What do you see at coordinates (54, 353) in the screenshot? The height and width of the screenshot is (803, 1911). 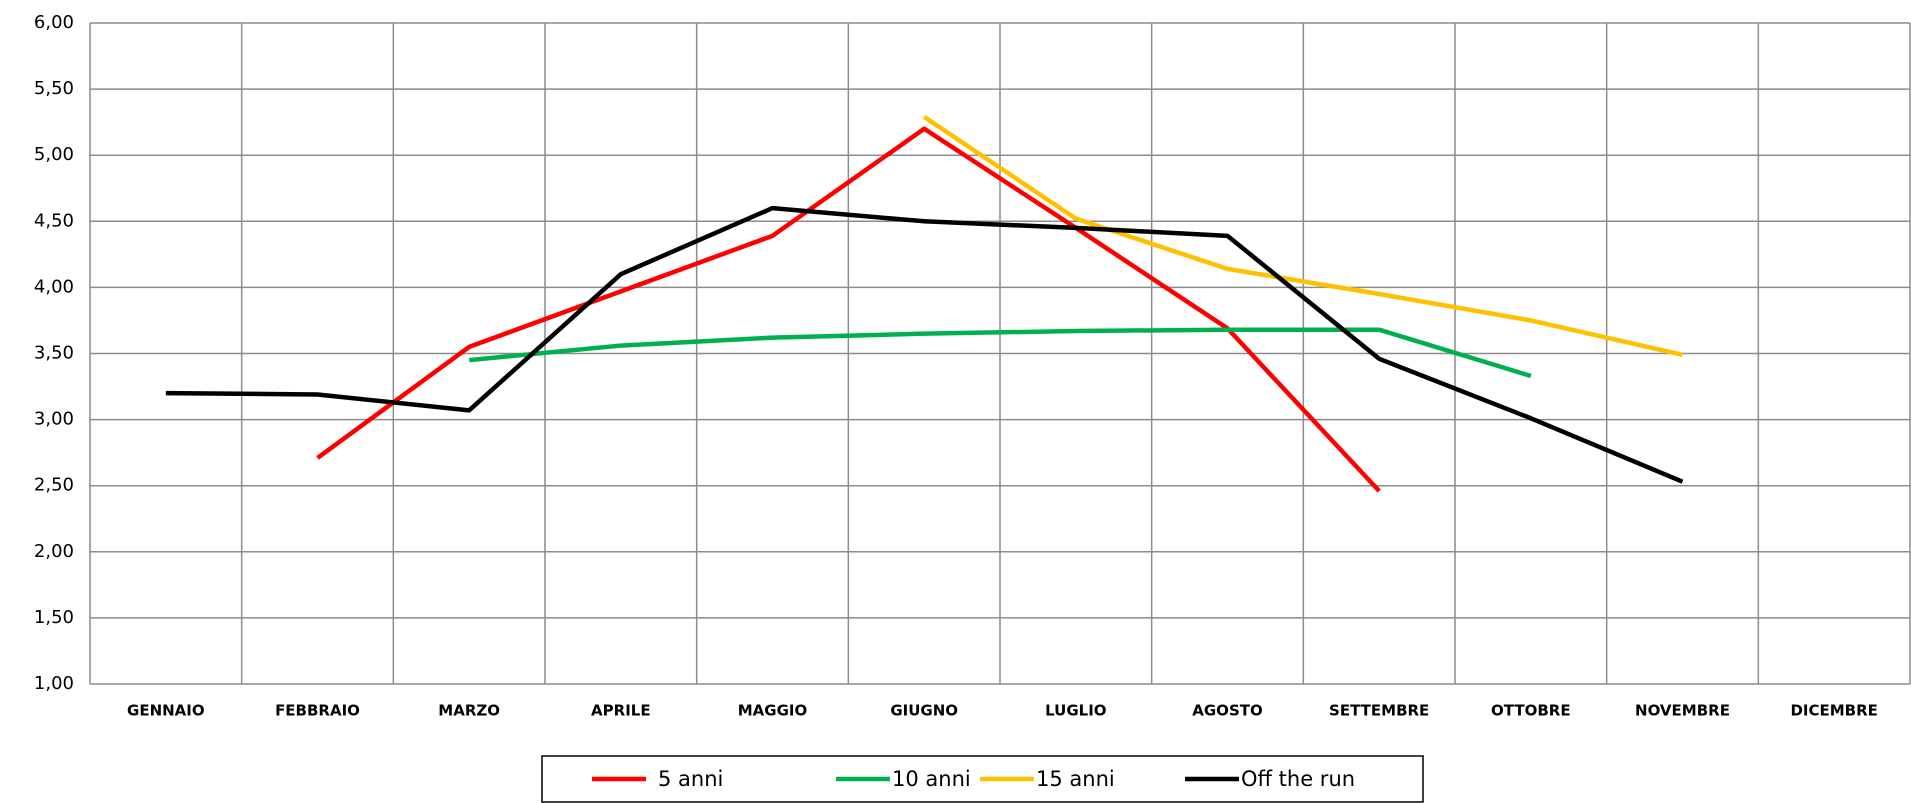 I see `y-tick-label: 3,50` at bounding box center [54, 353].